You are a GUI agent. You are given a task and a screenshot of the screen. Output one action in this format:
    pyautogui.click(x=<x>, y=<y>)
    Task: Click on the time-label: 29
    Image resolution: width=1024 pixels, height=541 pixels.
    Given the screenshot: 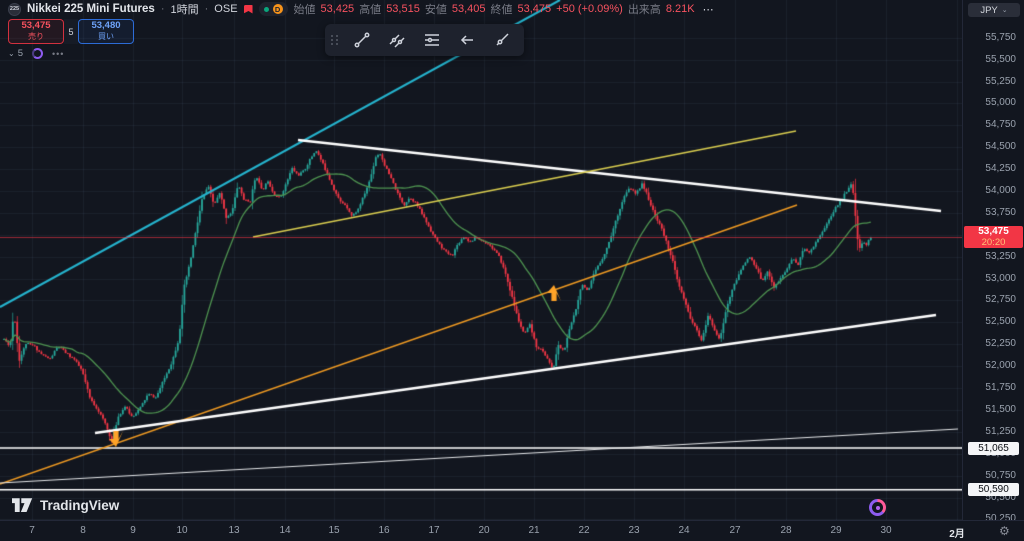 What is the action you would take?
    pyautogui.click(x=836, y=530)
    